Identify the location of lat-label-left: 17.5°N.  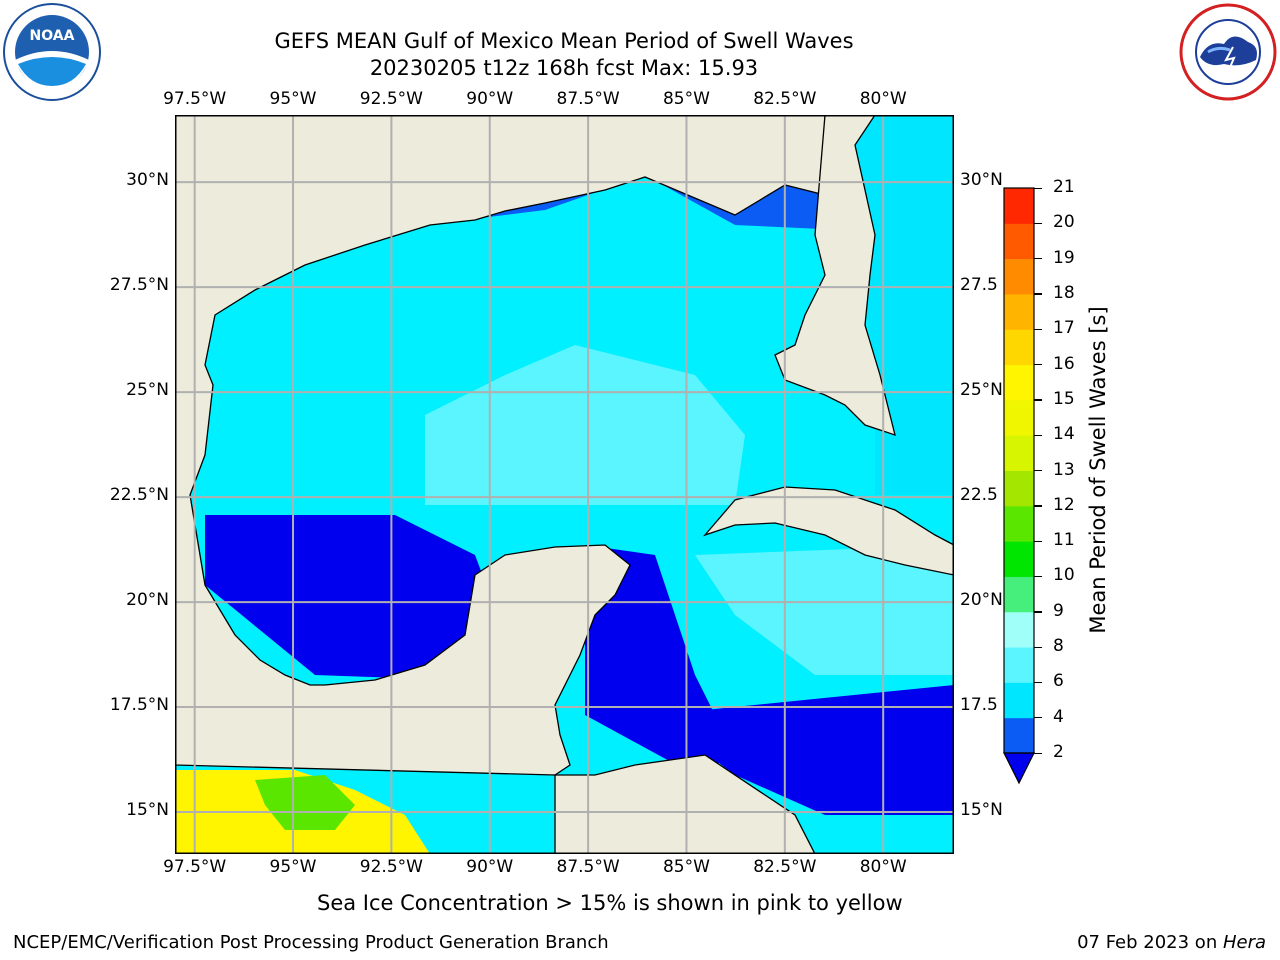
(139, 705).